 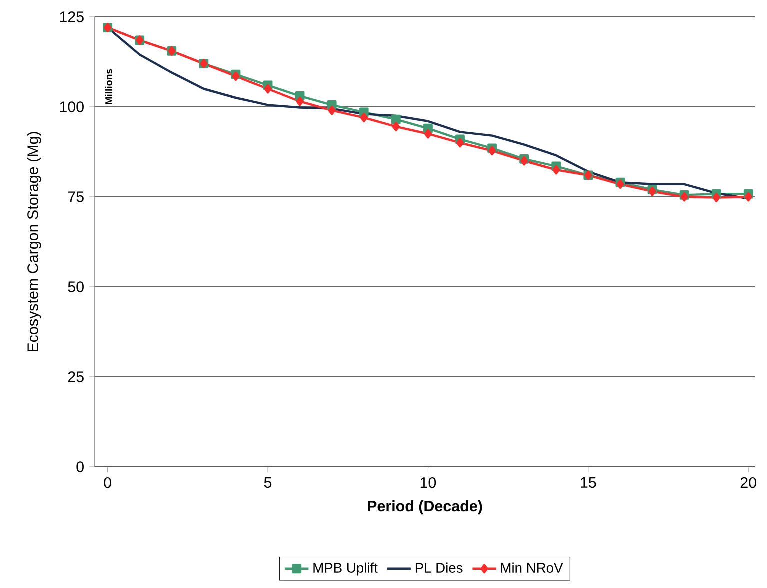 I want to click on y-tick-label: 125, so click(x=72, y=17).